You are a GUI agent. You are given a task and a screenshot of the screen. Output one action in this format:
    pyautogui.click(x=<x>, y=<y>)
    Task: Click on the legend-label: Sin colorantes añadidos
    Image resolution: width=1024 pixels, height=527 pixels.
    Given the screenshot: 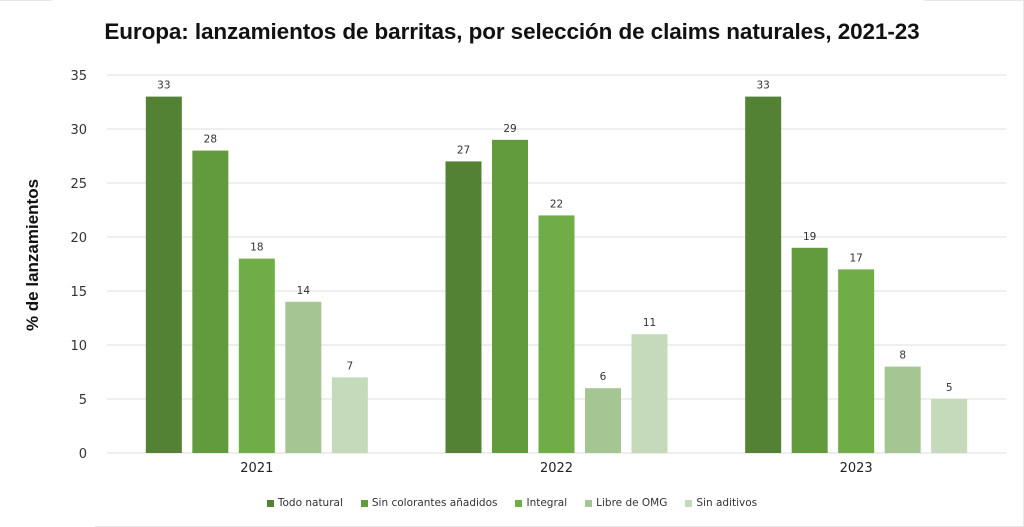 What is the action you would take?
    pyautogui.click(x=434, y=503)
    